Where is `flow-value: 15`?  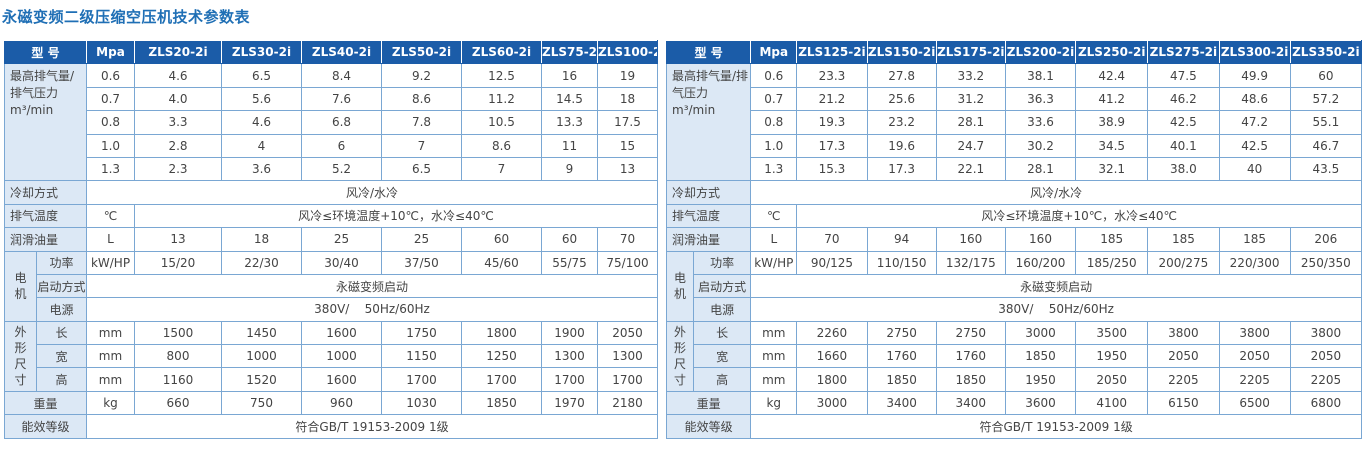
flow-value: 15 is located at coordinates (627, 145).